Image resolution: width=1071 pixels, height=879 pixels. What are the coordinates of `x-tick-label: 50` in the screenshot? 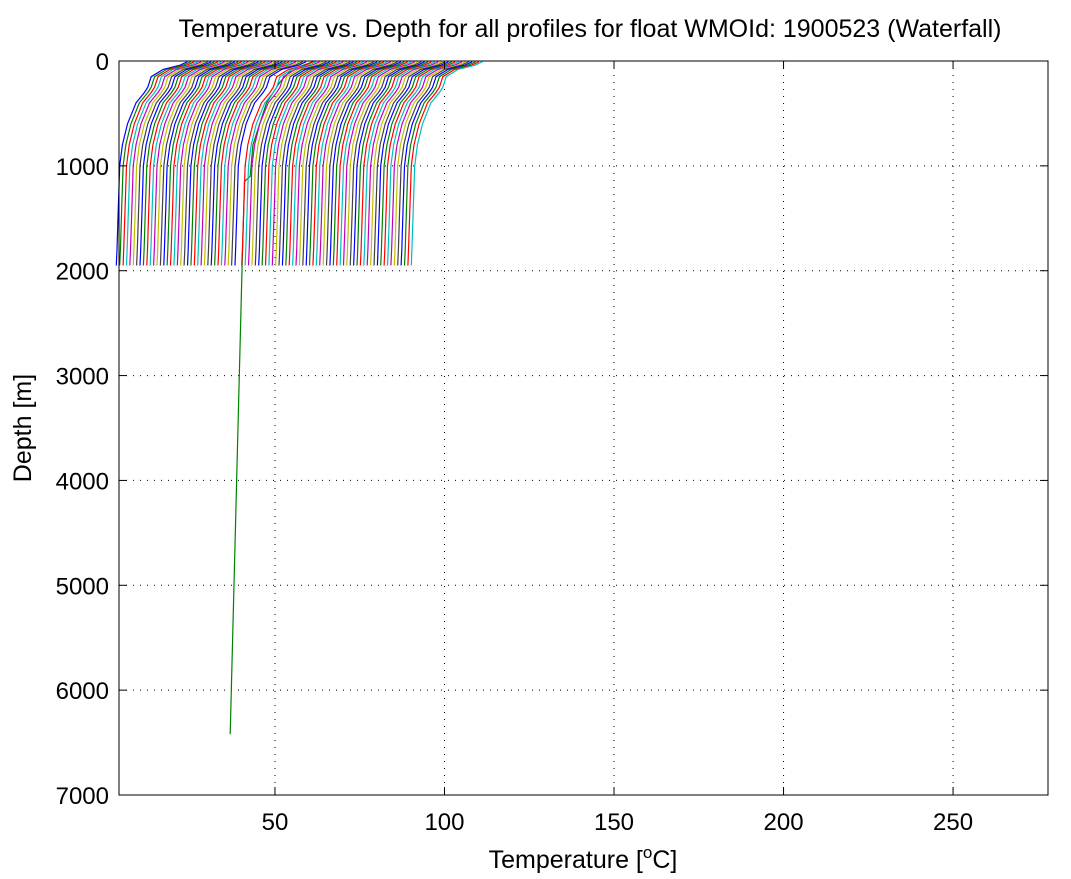 It's located at (275, 822).